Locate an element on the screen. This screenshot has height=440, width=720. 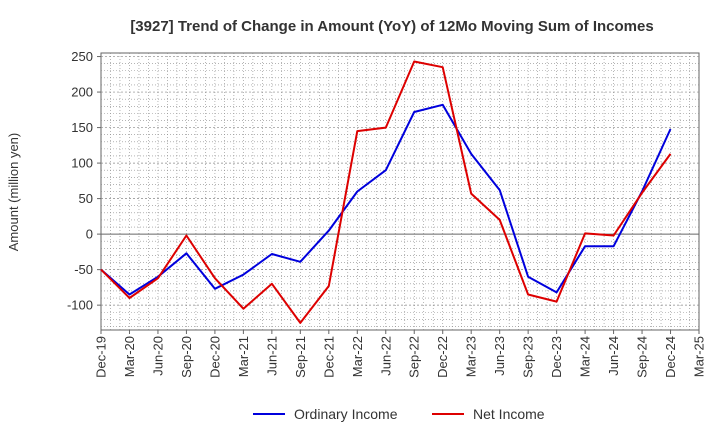
x-tick-label: Dec-24 is located at coordinates (670, 357).